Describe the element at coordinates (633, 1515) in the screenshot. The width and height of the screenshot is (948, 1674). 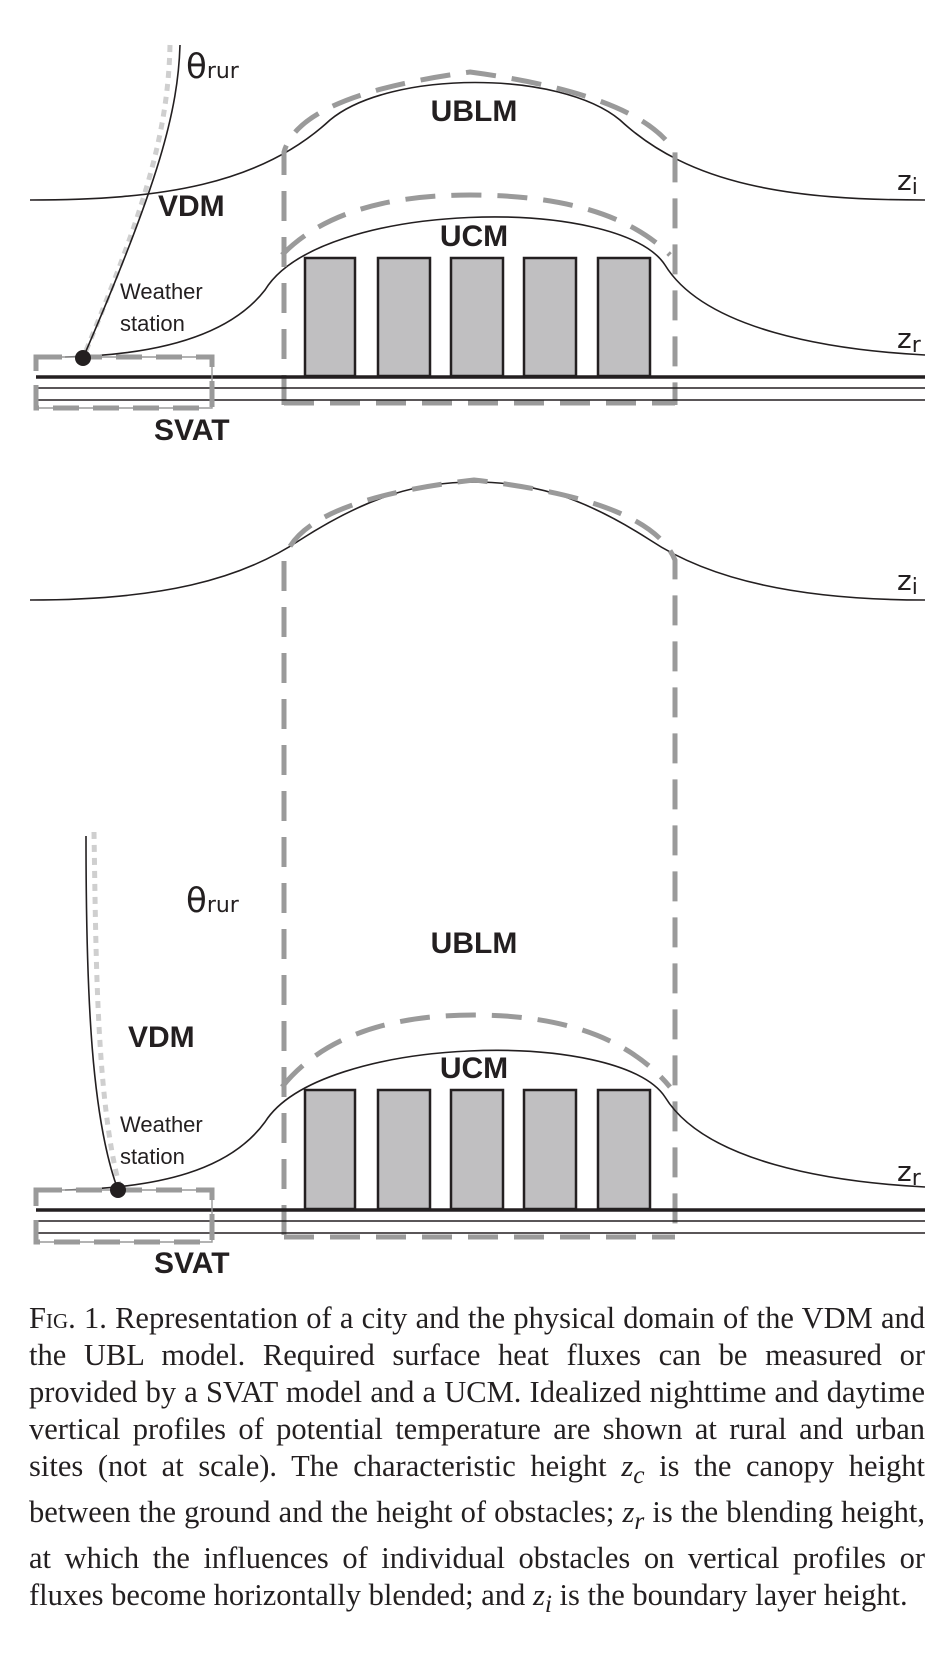
I see `caption-zr-variable: zr` at that location.